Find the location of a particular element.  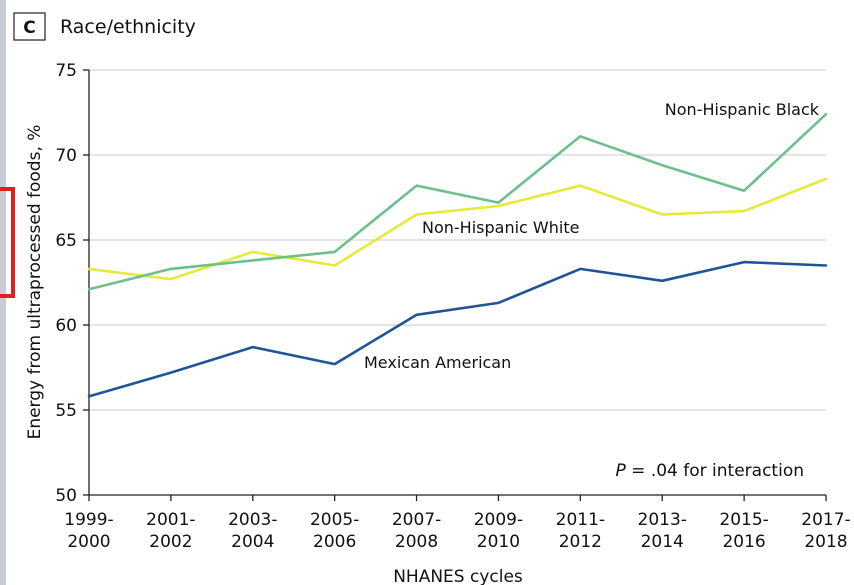

x-tick-label: 2017-2018 is located at coordinates (825, 531).